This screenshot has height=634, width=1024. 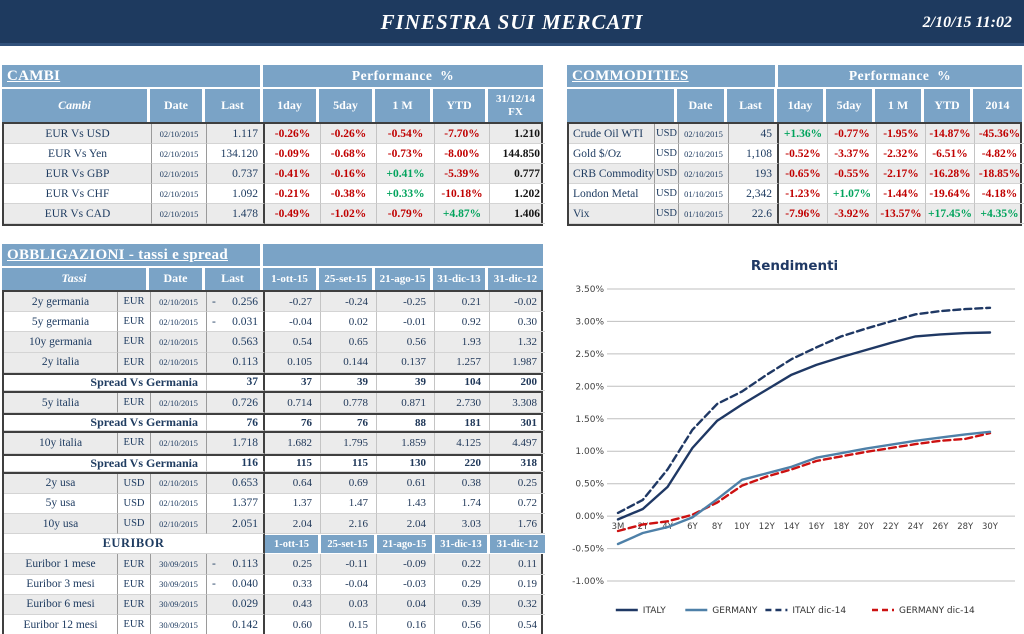 What do you see at coordinates (349, 544) in the screenshot?
I see `euribor-header-1: 25-set-15` at bounding box center [349, 544].